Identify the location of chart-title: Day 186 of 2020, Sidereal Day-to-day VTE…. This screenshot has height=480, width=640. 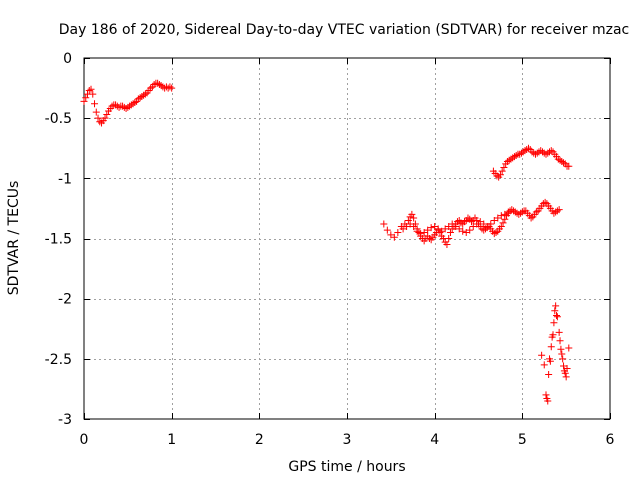
(344, 30).